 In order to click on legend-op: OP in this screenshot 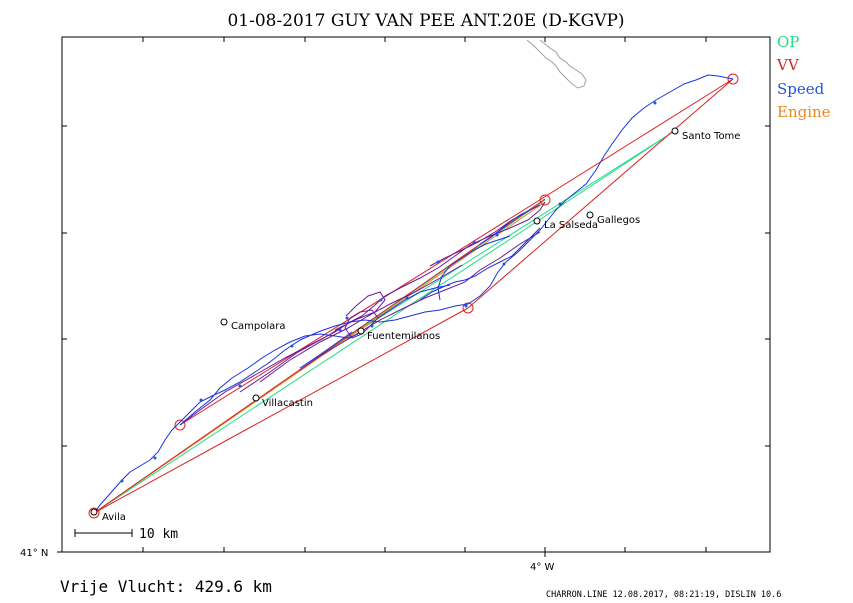, I will do `click(788, 42)`.